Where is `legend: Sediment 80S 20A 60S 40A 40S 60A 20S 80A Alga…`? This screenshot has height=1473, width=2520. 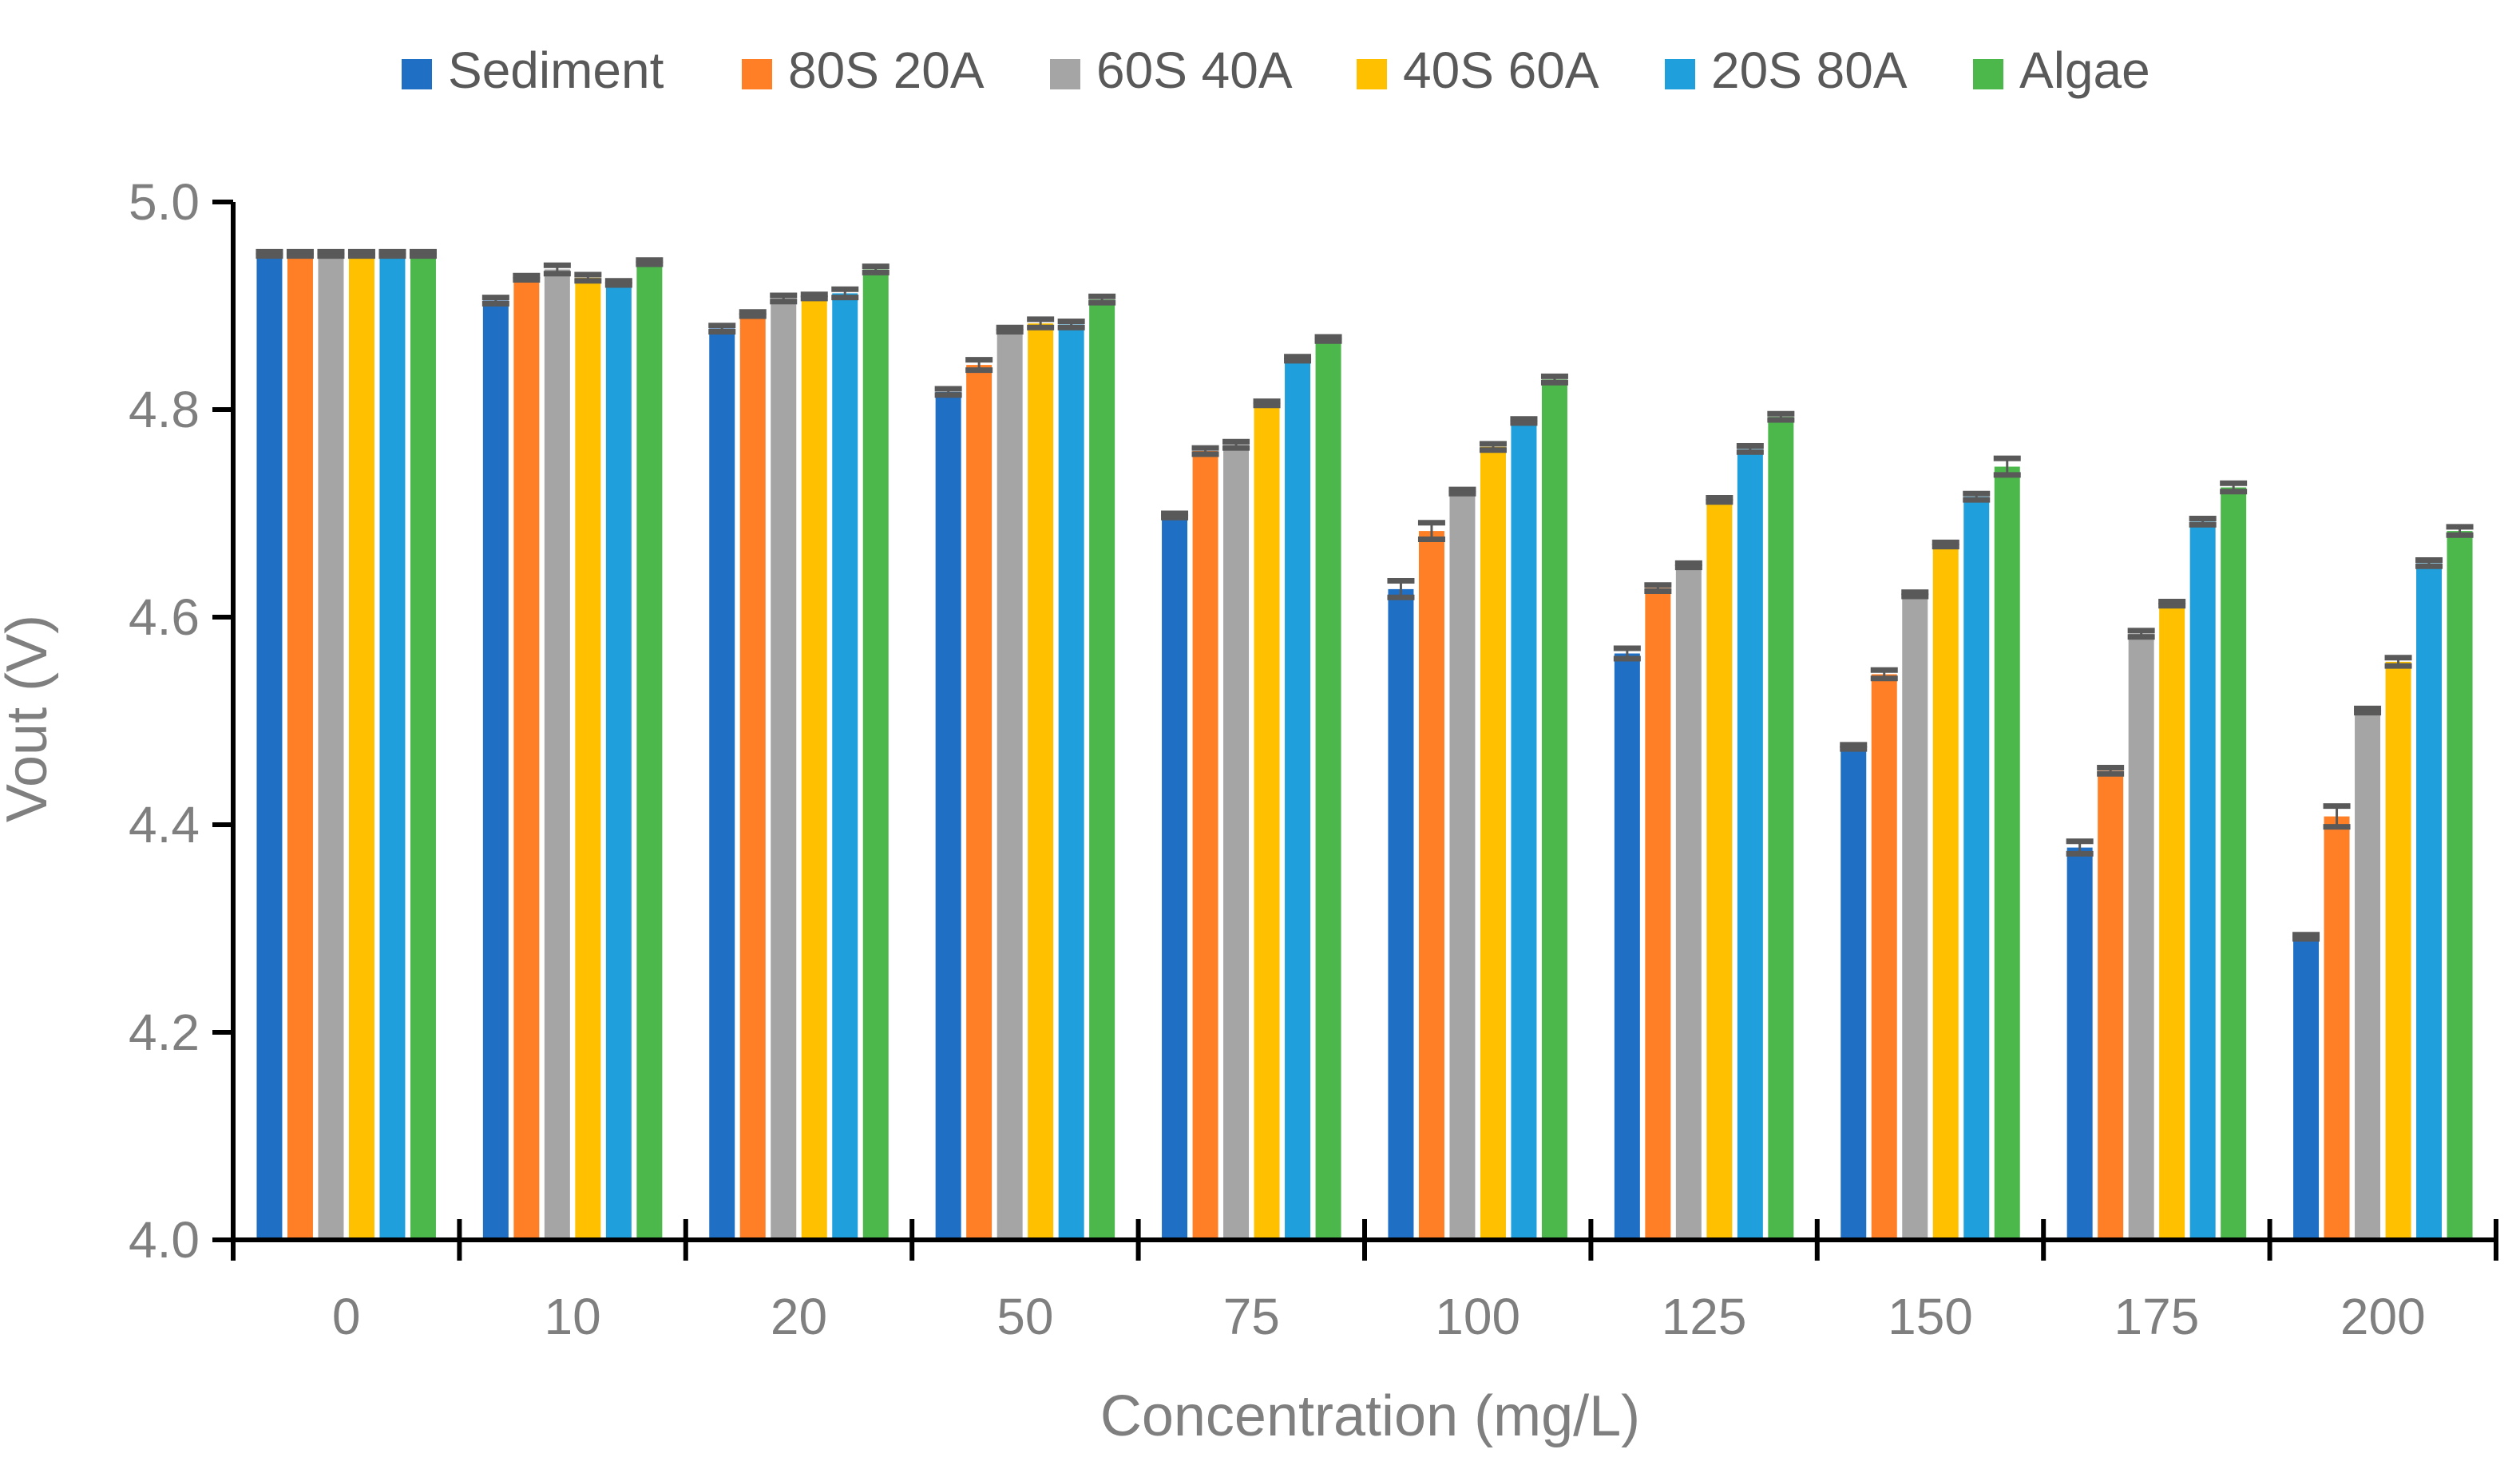
legend: Sediment 80S 20A 60S 40A 40S 60A 20S 80A Alga… is located at coordinates (1276, 70).